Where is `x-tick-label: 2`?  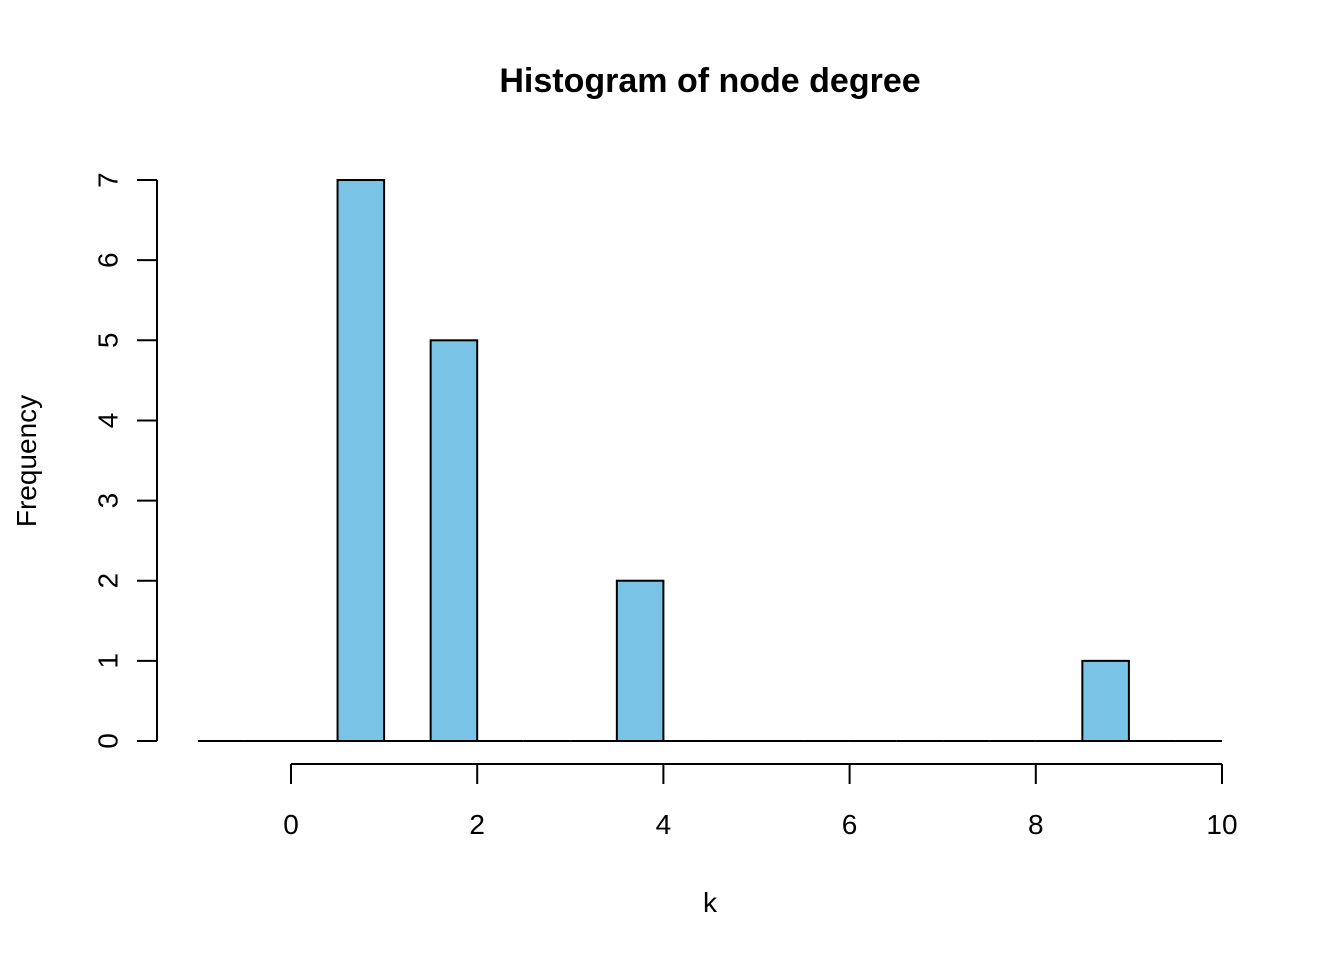 x-tick-label: 2 is located at coordinates (477, 824).